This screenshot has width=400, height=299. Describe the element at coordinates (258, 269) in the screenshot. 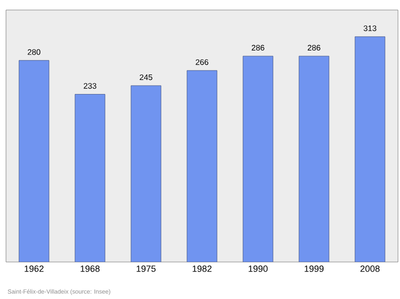

I see `x-tick-label: 1990` at that location.